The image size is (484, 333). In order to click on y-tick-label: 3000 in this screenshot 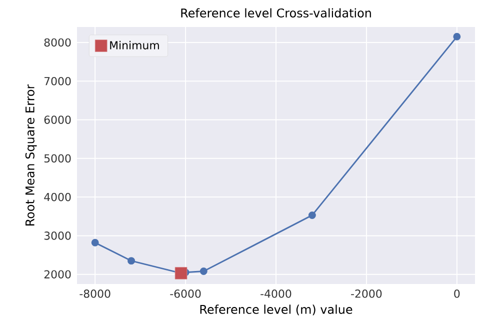, I will do `click(57, 236)`.